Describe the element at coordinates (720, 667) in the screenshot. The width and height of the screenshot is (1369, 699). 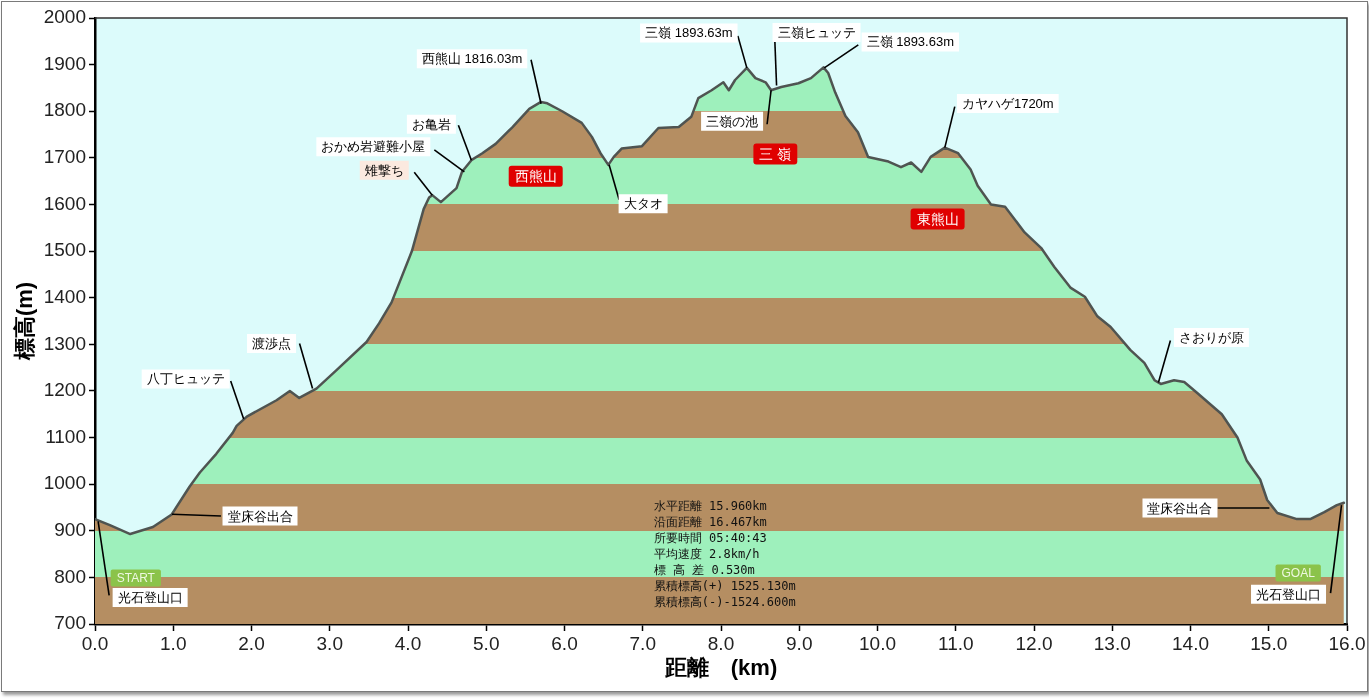
I see `x-axis-title: 距離 (km)` at that location.